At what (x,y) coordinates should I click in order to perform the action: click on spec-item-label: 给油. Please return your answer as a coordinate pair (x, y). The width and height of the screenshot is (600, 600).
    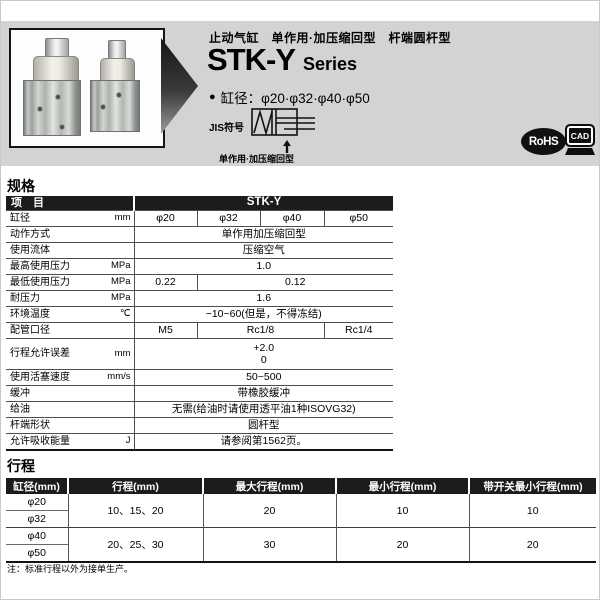
    Looking at the image, I should click on (54, 409).